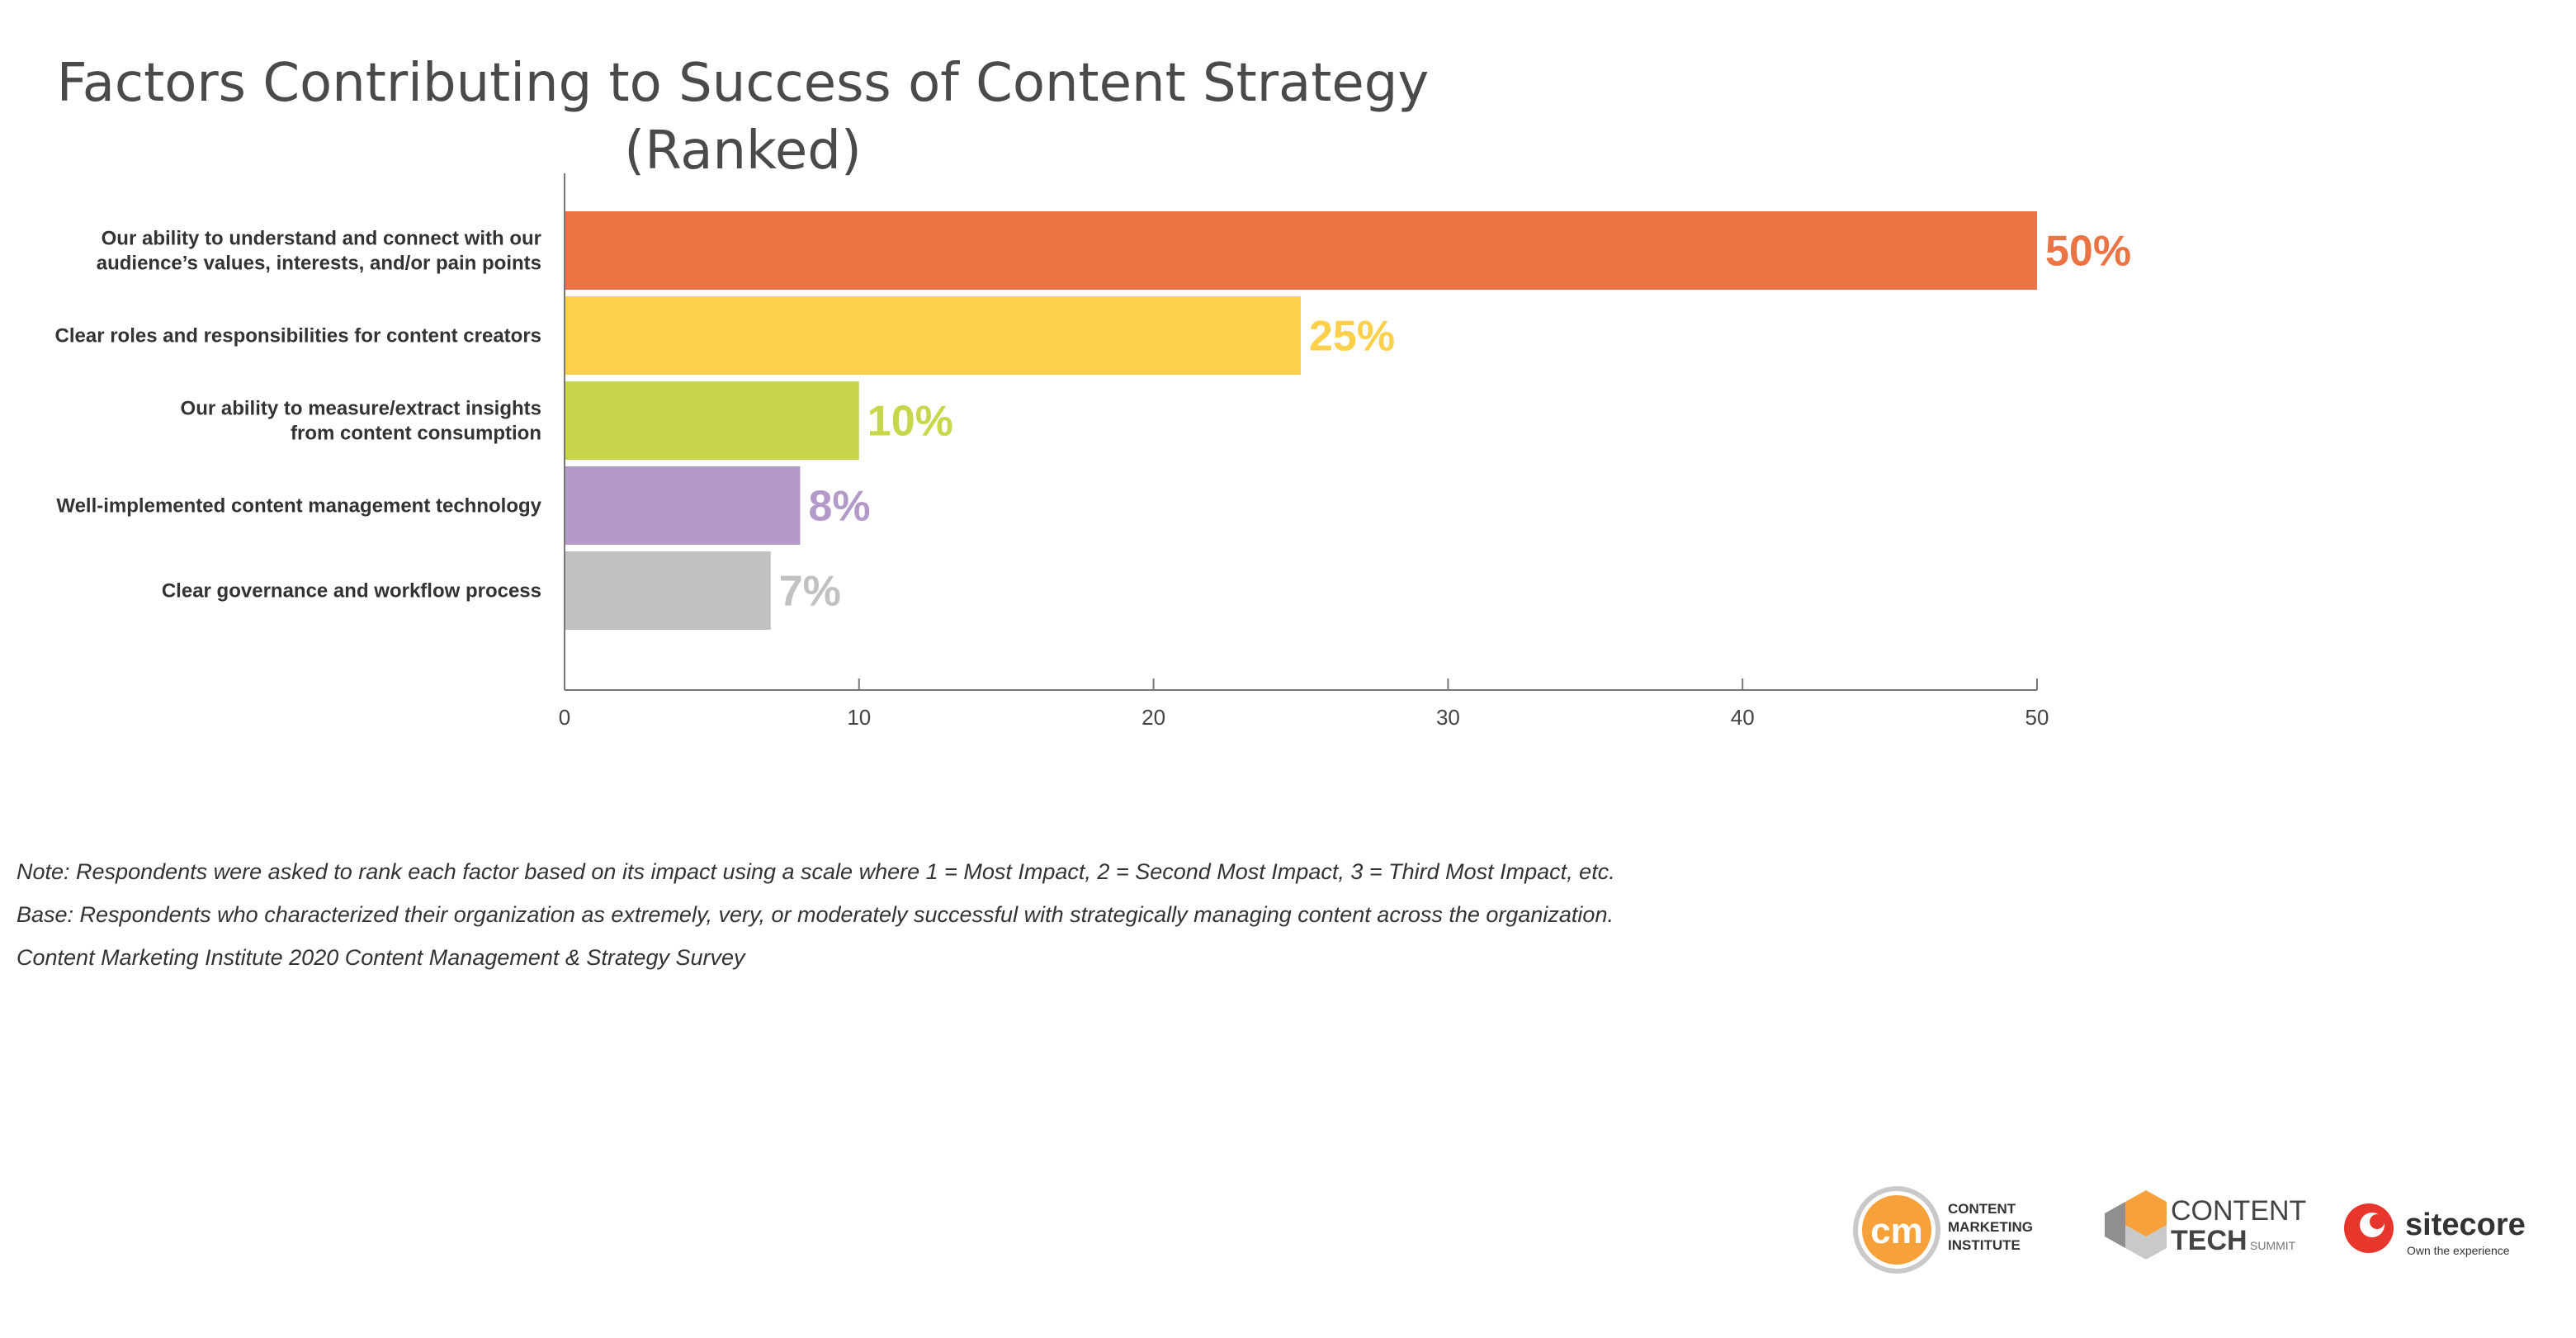 This screenshot has height=1338, width=2576. What do you see at coordinates (1153, 717) in the screenshot?
I see `x-tick-label-2: 20` at bounding box center [1153, 717].